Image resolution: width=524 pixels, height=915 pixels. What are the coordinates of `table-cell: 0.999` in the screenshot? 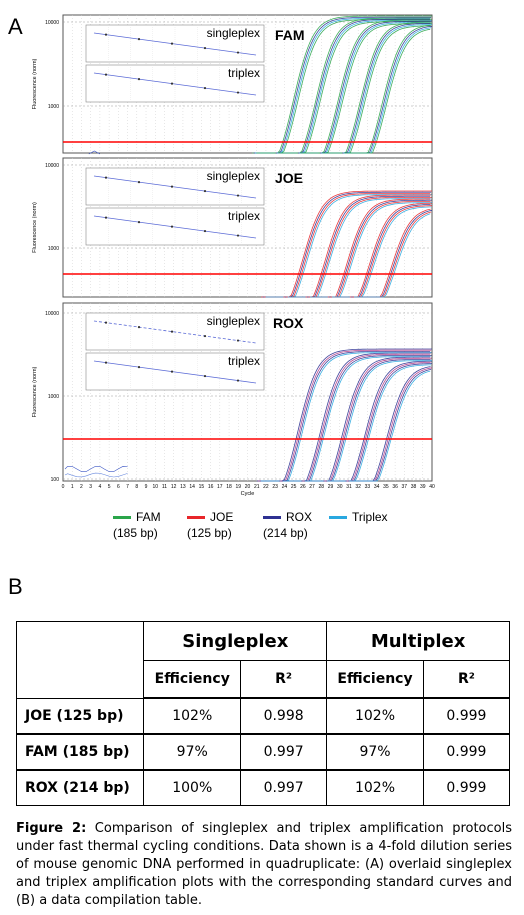 It's located at (466, 716).